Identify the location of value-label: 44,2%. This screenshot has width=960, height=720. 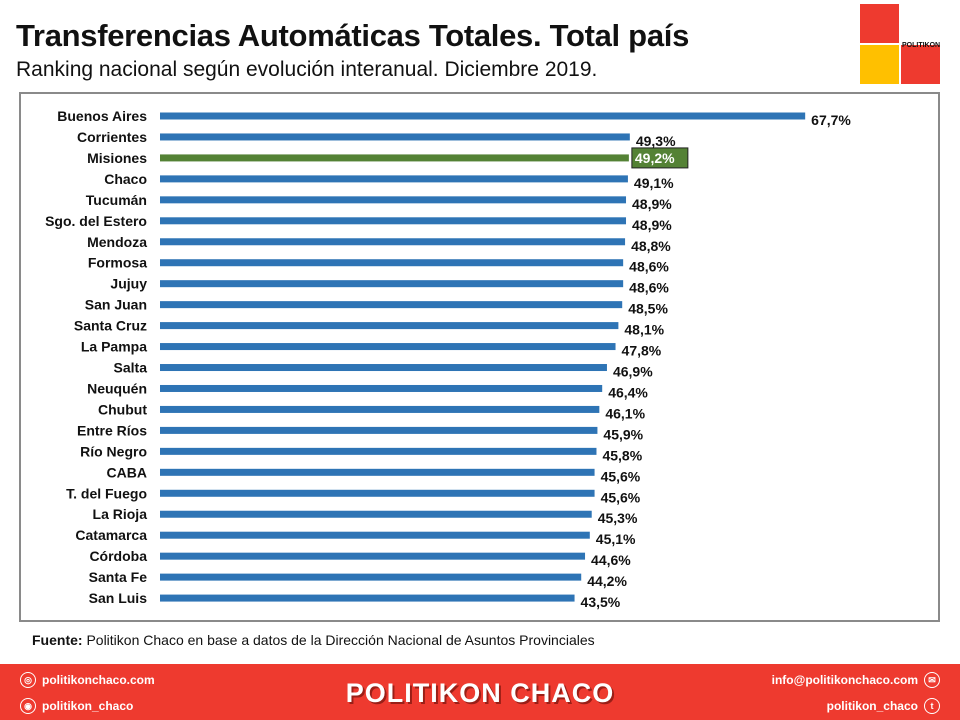
(607, 581).